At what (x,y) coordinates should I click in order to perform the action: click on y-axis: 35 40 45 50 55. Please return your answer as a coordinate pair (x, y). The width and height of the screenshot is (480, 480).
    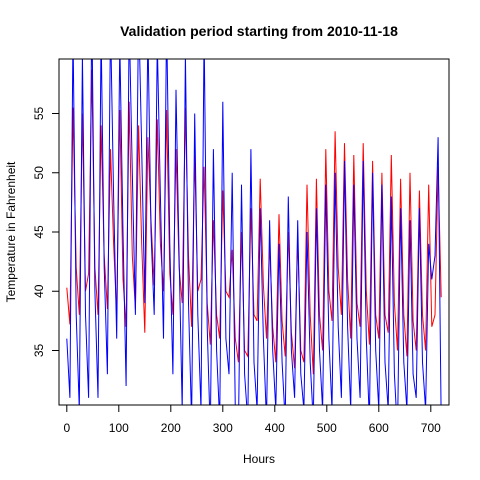
    Looking at the image, I should click on (46, 232).